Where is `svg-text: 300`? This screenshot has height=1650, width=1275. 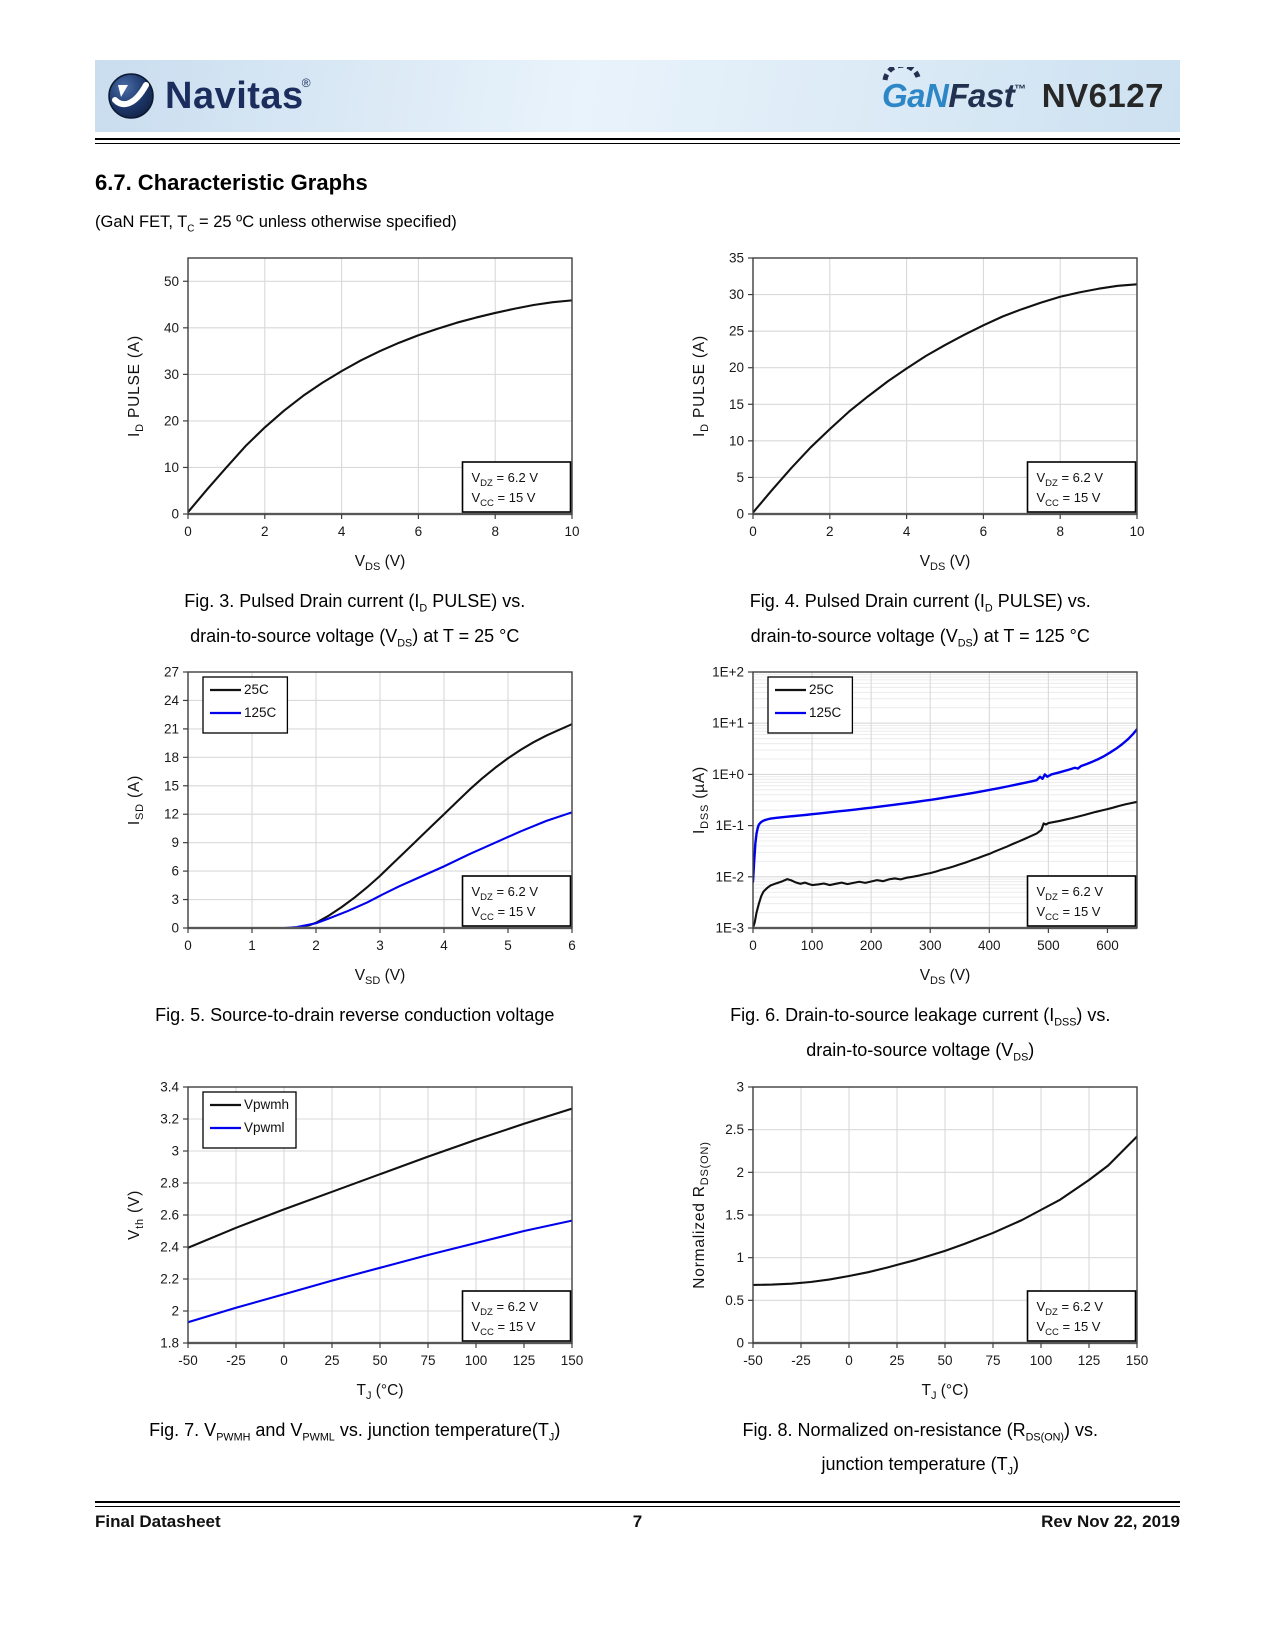 svg-text: 300 is located at coordinates (930, 945).